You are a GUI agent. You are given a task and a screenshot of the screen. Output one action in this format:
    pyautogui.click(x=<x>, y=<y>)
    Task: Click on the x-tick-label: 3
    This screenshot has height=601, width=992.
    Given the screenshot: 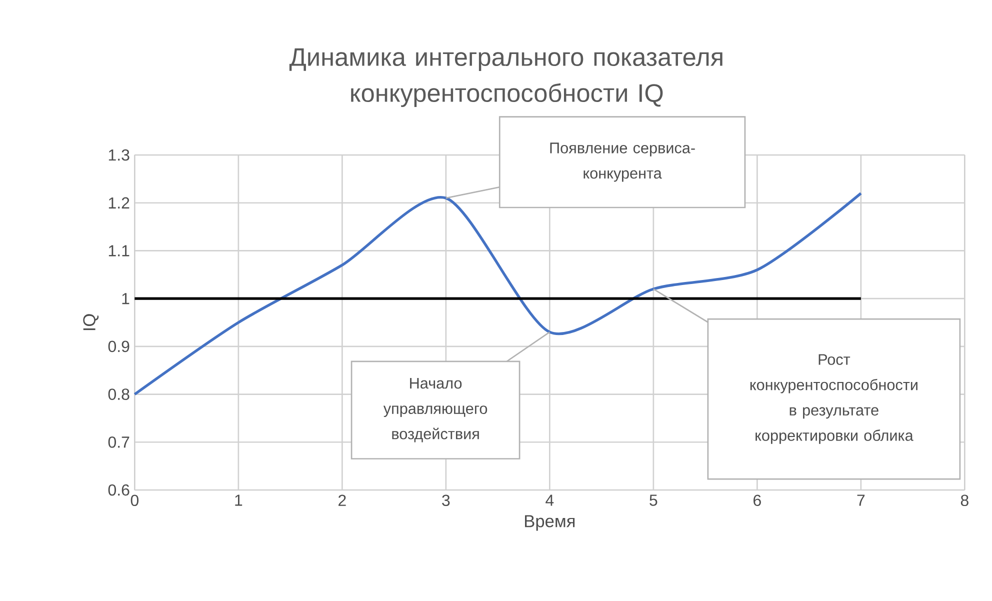 What is the action you would take?
    pyautogui.click(x=446, y=500)
    